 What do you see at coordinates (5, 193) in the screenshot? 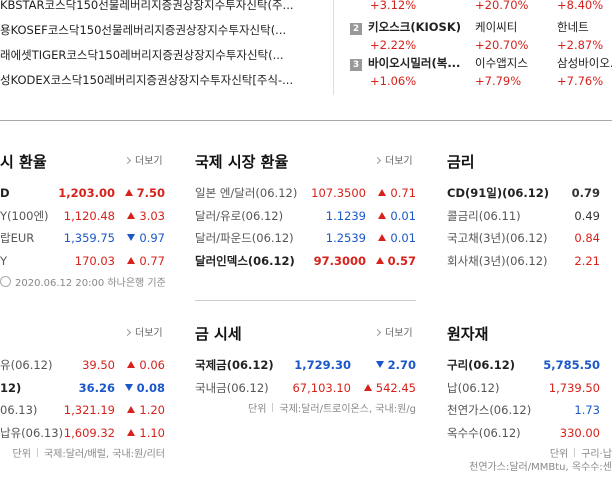
I see `row-label: D` at bounding box center [5, 193].